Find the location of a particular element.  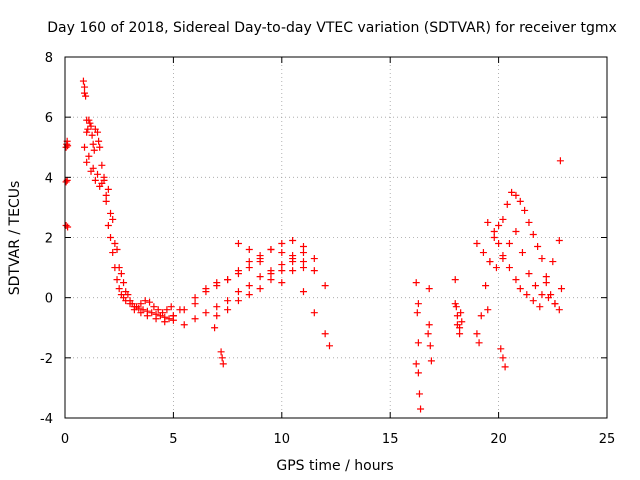

x-axis-label: GPS time / hours is located at coordinates (334, 466).